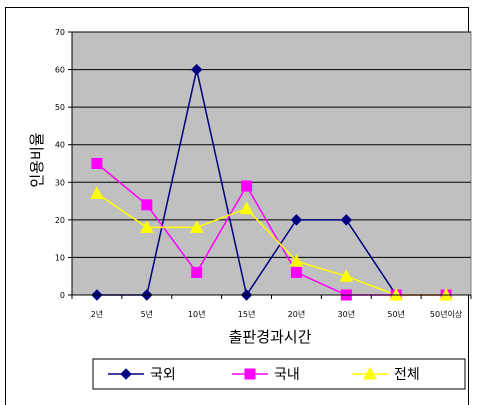  I want to click on x-axis-title: 출판경과시간, so click(270, 337).